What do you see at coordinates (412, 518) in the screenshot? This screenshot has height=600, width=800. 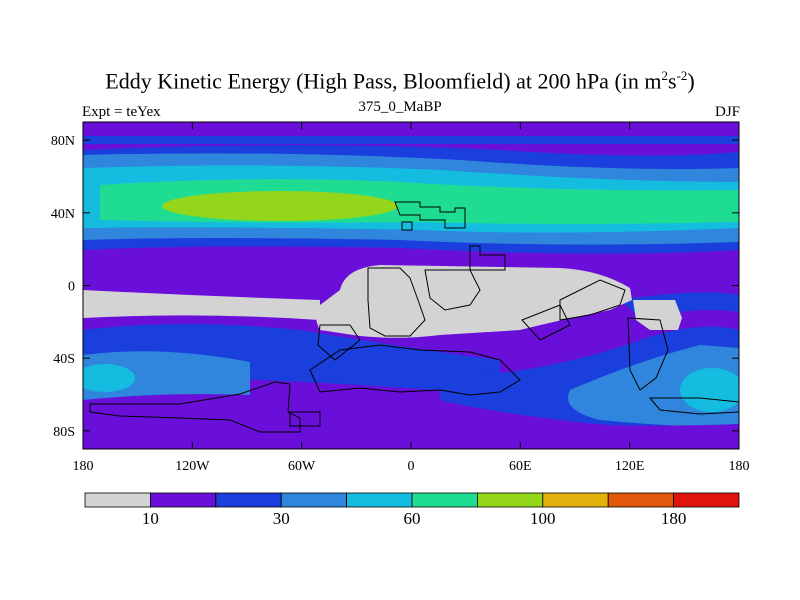 I see `colorbar-label: 60` at bounding box center [412, 518].